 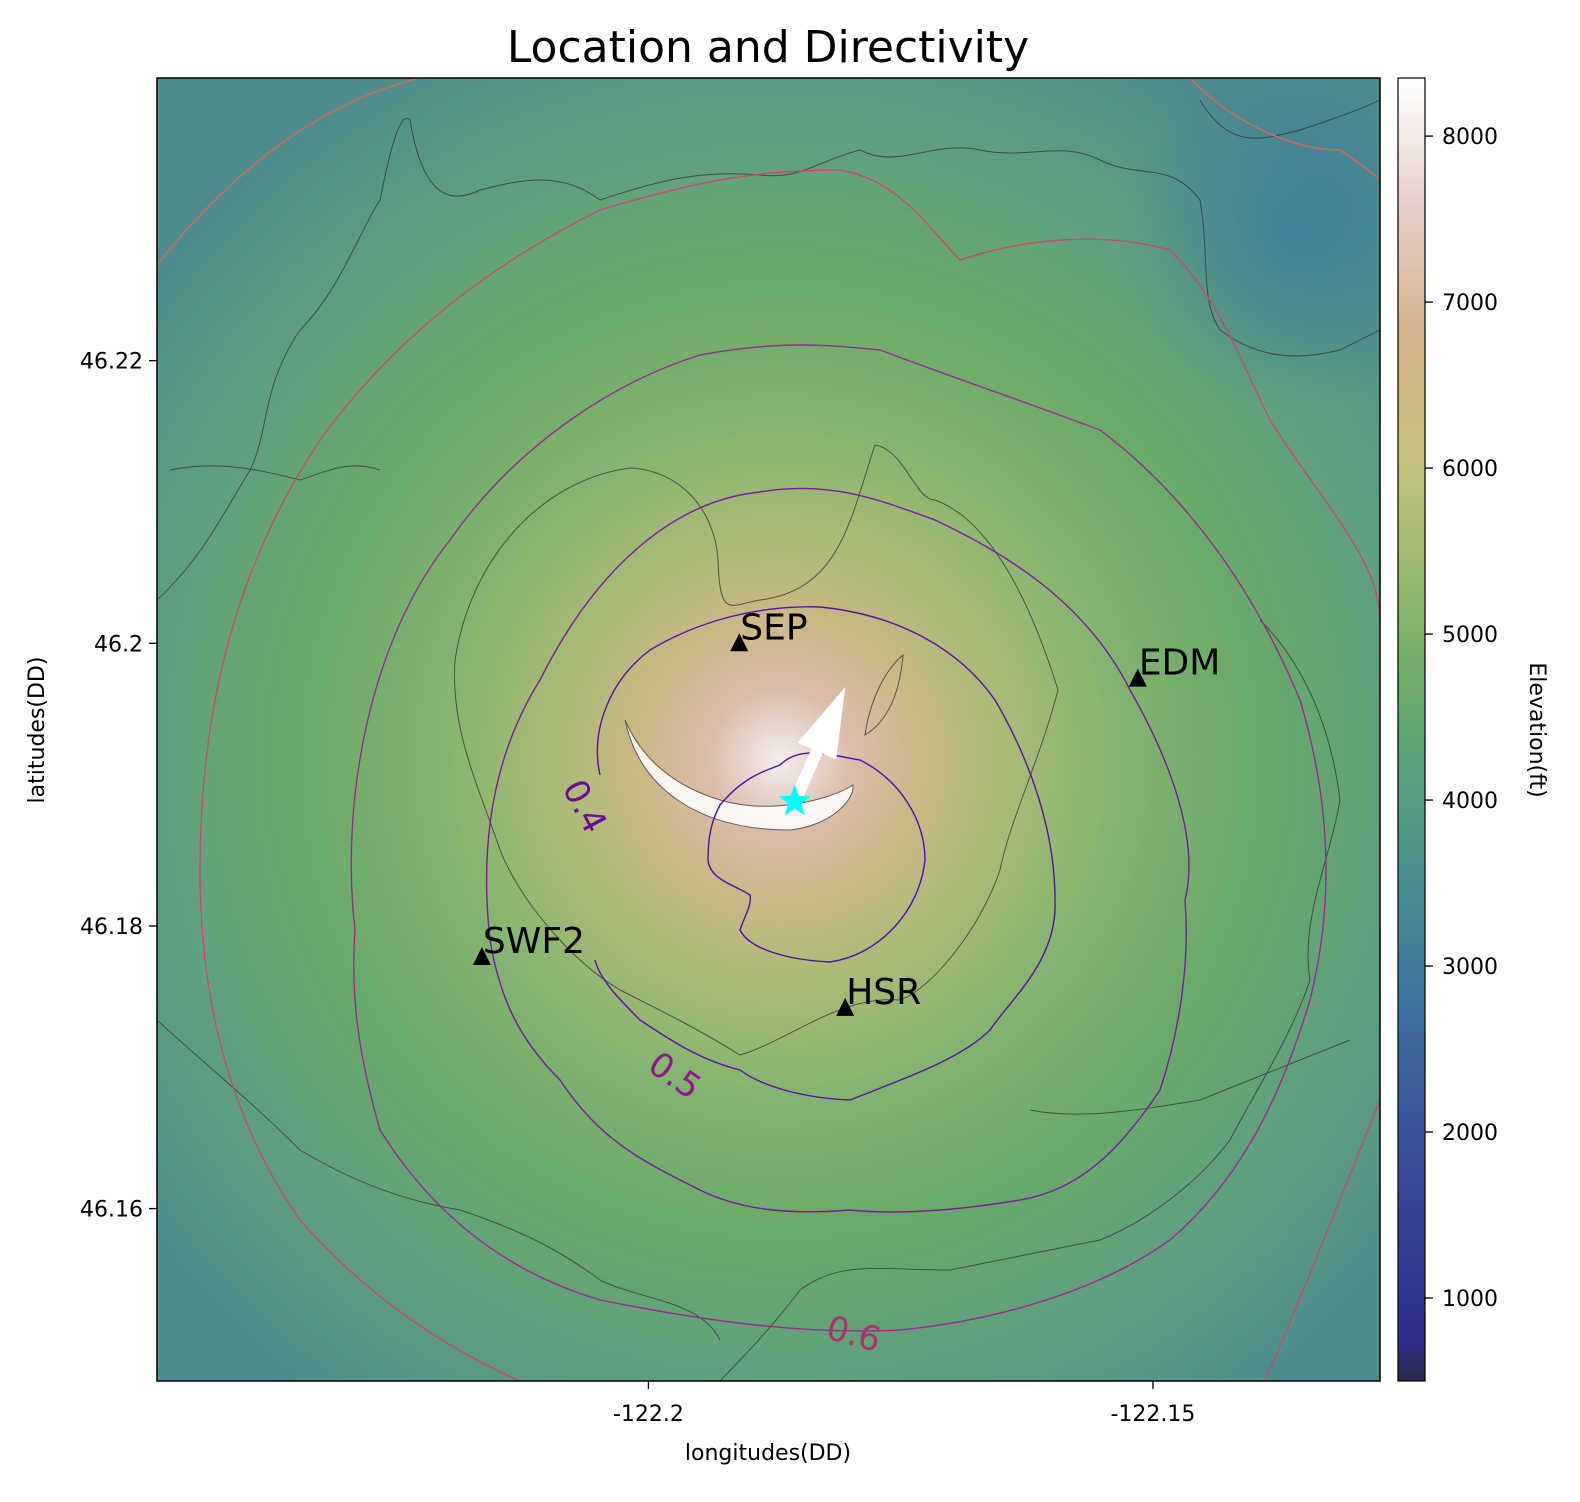 What do you see at coordinates (1461, 718) in the screenshot?
I see `colorbar-ticks: 1000 2000 3000 4000 5000 6000 7000 8000` at bounding box center [1461, 718].